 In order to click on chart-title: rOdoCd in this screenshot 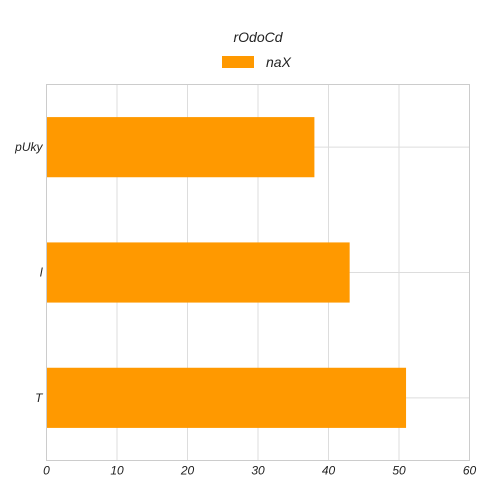, I will do `click(258, 37)`.